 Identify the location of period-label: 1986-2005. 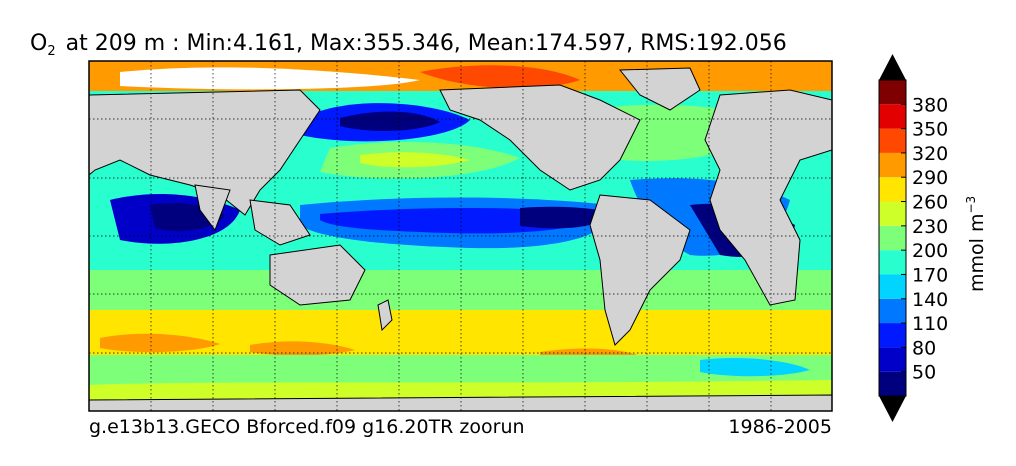
(780, 427).